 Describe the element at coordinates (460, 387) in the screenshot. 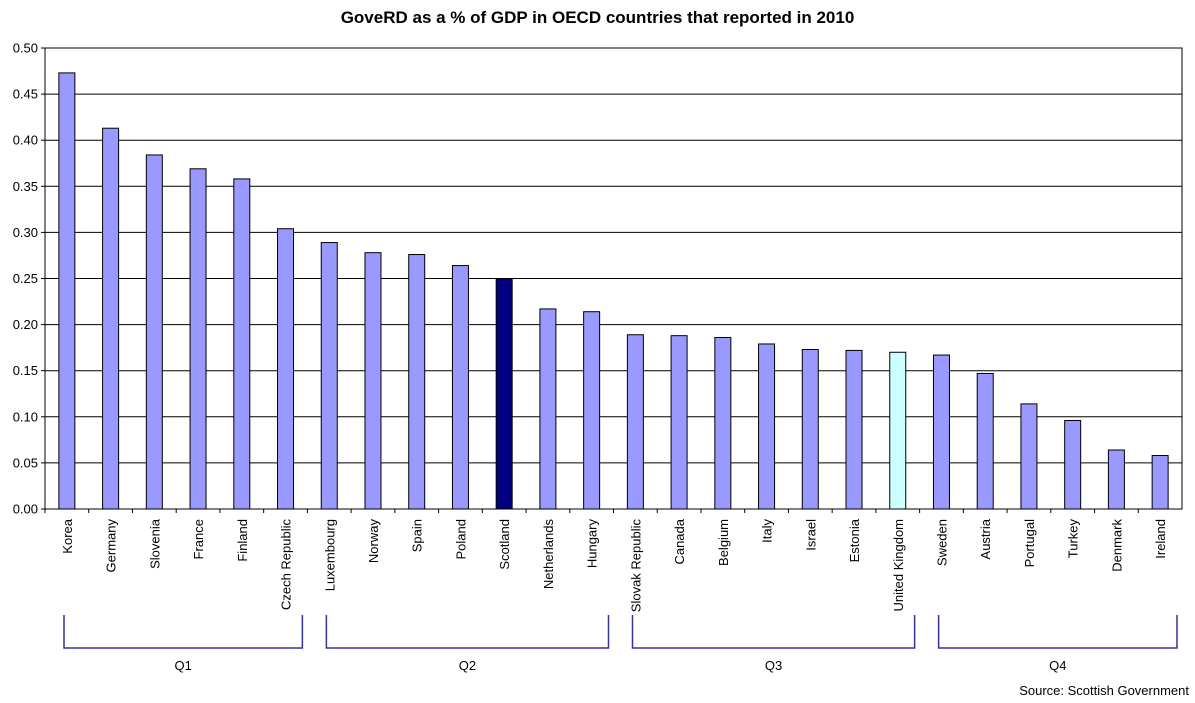

I see `bar-poland` at that location.